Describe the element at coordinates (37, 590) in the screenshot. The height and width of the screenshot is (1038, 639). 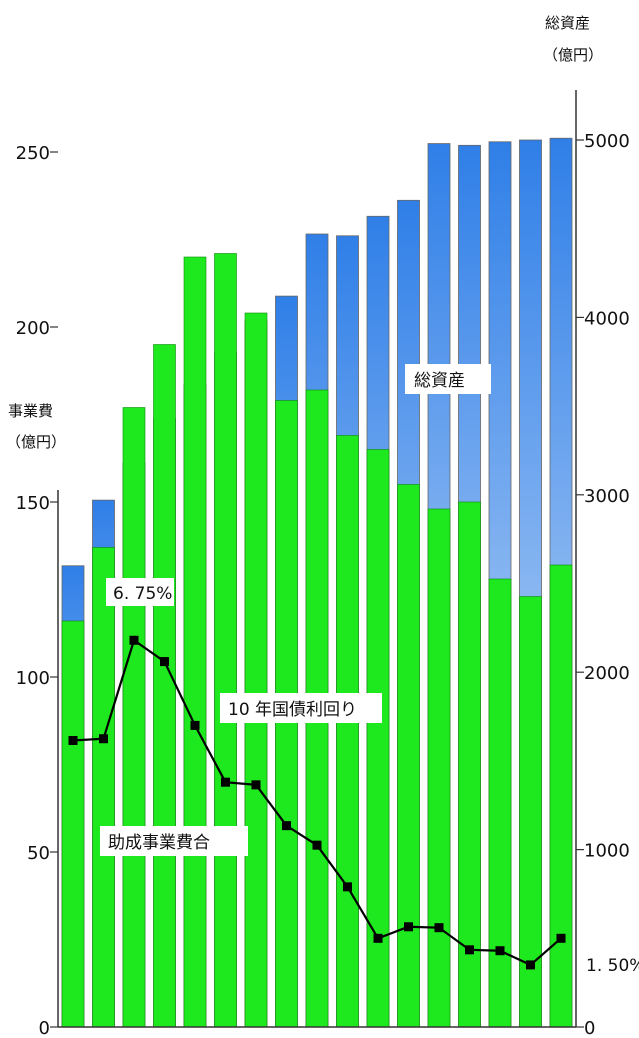
I see `left-axis-ticks: 0 50 100 150 200 250` at that location.